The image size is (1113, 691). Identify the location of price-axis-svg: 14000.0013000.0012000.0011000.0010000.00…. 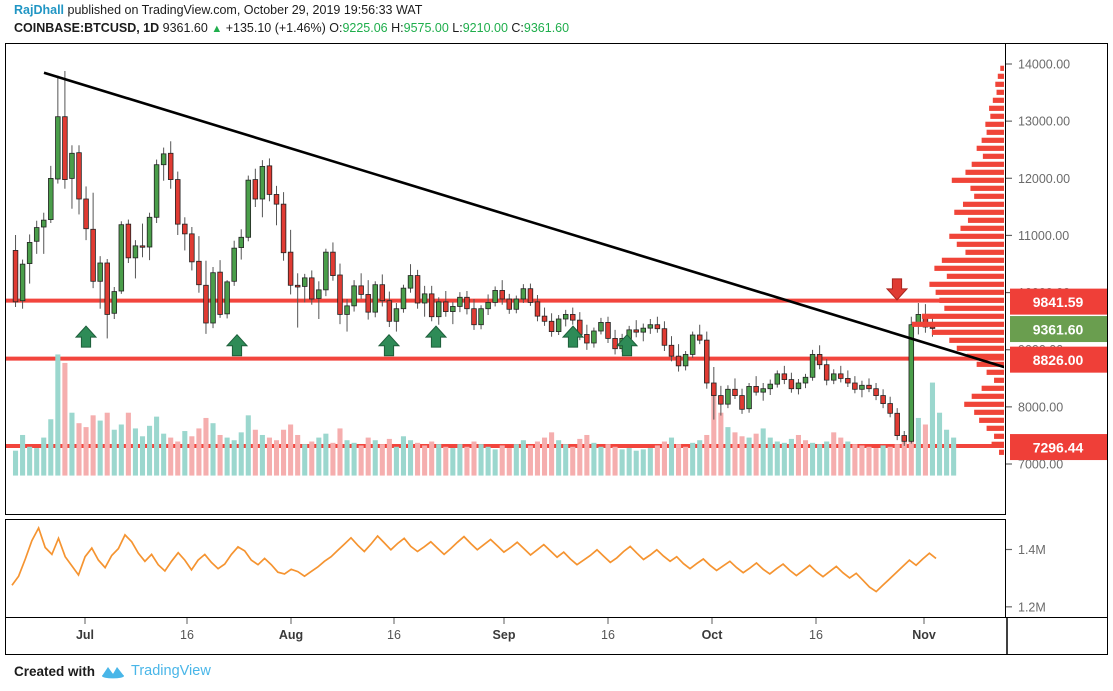
(1056, 336).